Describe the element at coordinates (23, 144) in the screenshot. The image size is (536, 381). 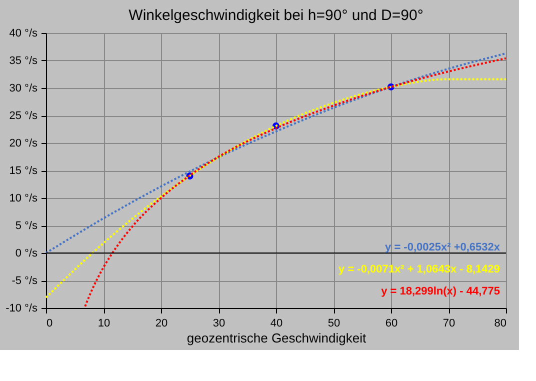
I see `y-tick-label: 20 °/s` at that location.